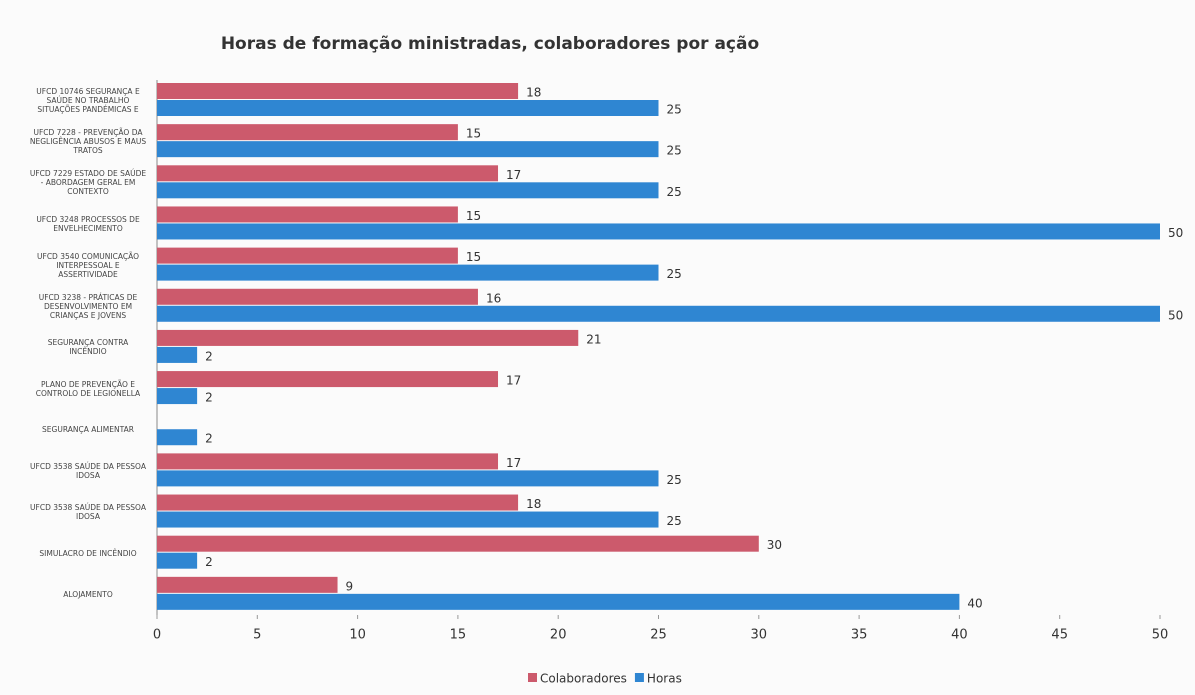  What do you see at coordinates (664, 679) in the screenshot?
I see `legend-label: Horas` at bounding box center [664, 679].